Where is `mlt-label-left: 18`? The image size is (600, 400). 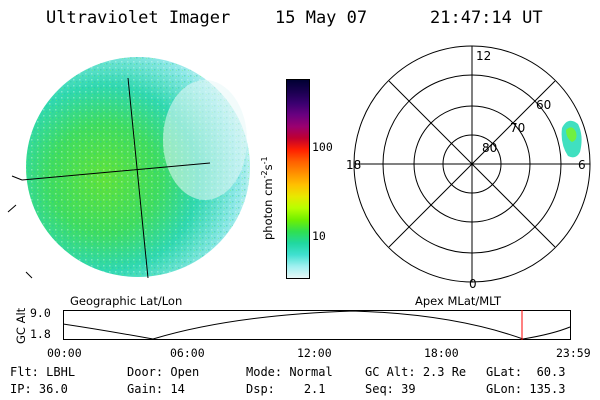 mlt-label-left: 18 is located at coordinates (353, 165).